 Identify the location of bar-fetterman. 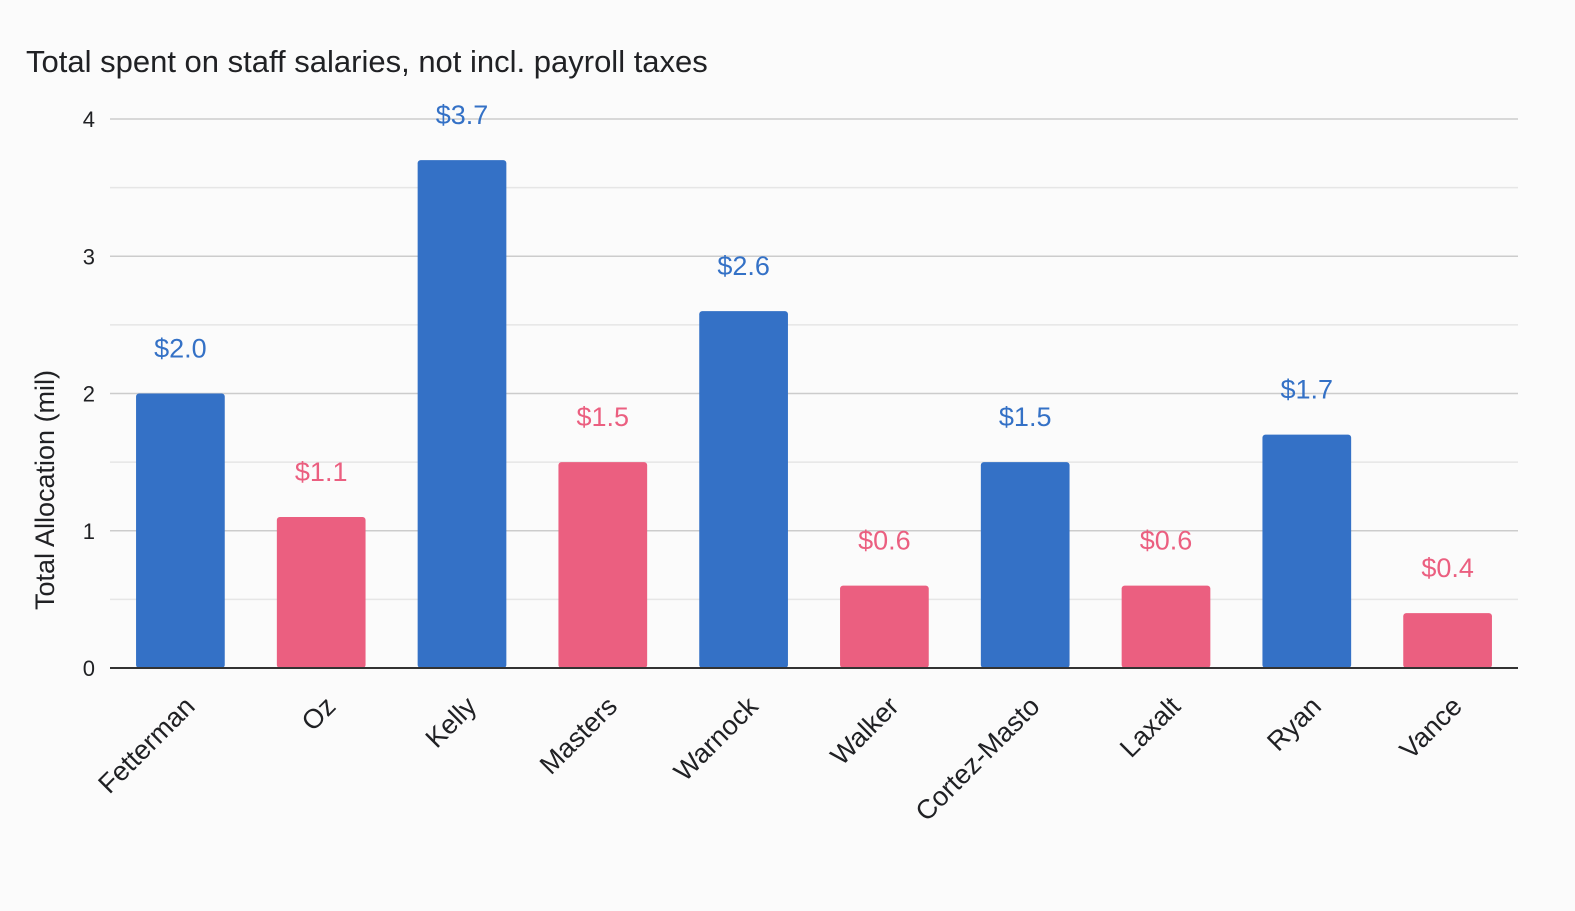
(180, 530).